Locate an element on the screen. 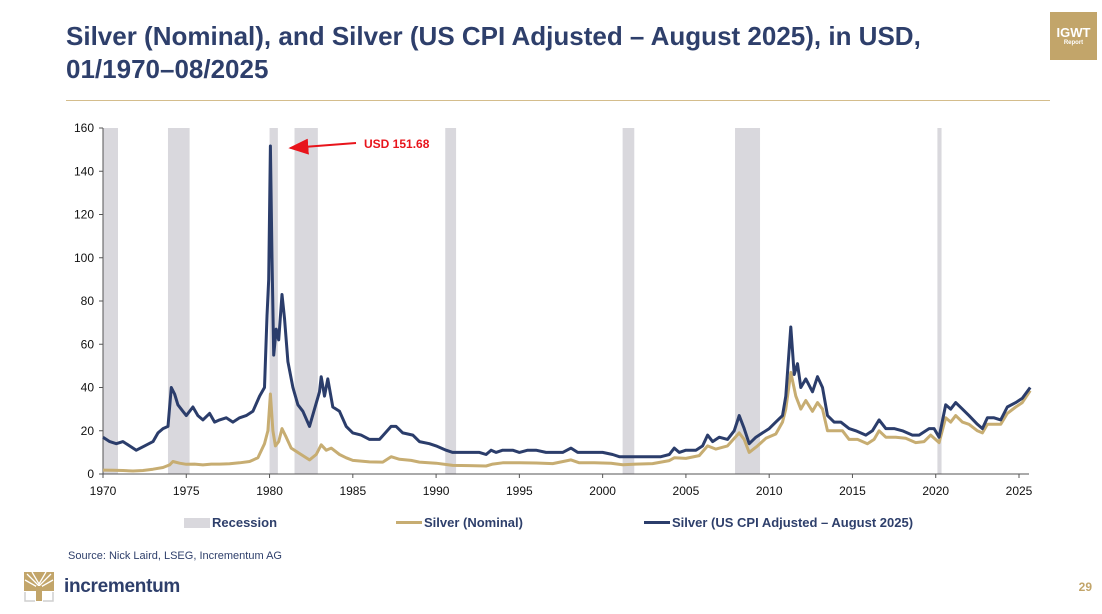 The image size is (1102, 614). x-tick-label: 1970 is located at coordinates (103, 491).